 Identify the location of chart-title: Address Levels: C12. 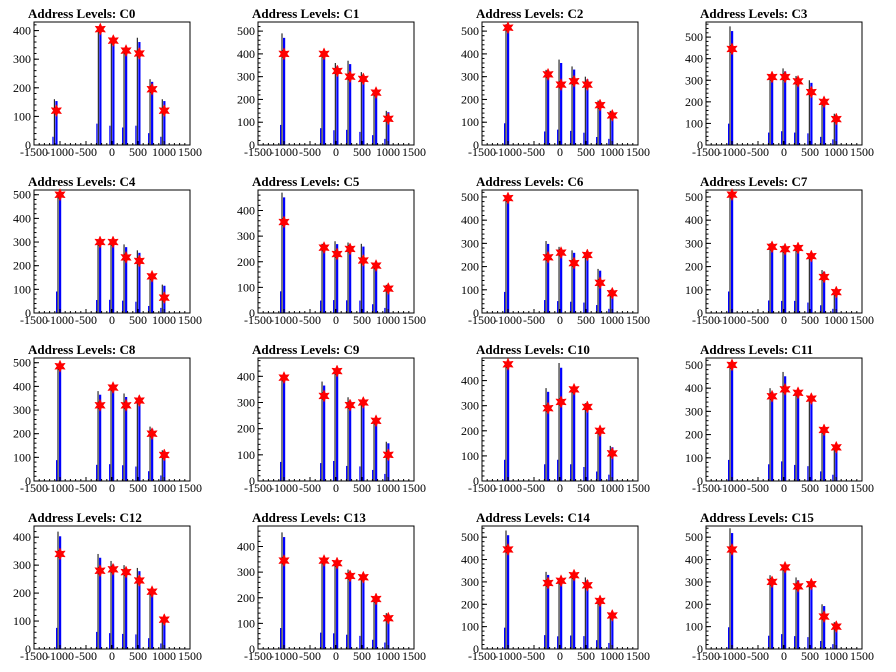
(85, 517).